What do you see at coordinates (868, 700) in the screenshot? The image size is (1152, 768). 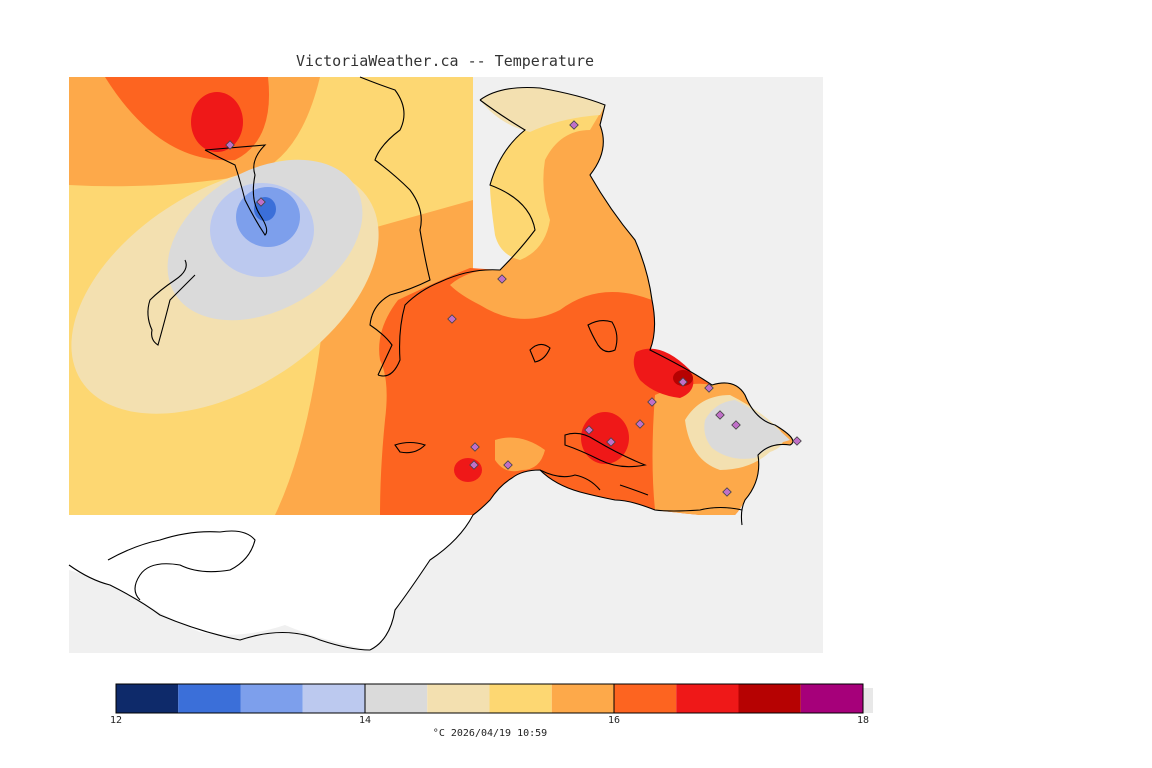 I see `colorbar-shadow` at bounding box center [868, 700].